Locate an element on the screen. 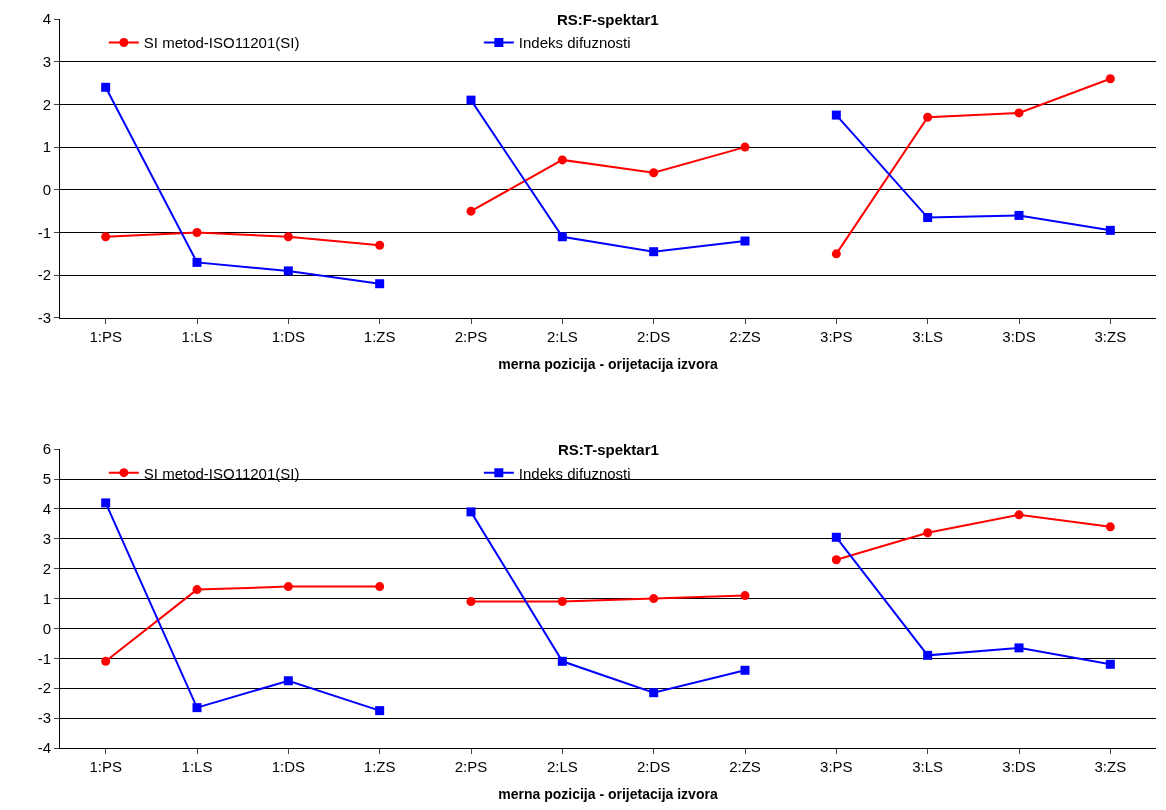 Image resolution: width=1166 pixels, height=810 pixels. y-tick-label: 6 is located at coordinates (46, 449).